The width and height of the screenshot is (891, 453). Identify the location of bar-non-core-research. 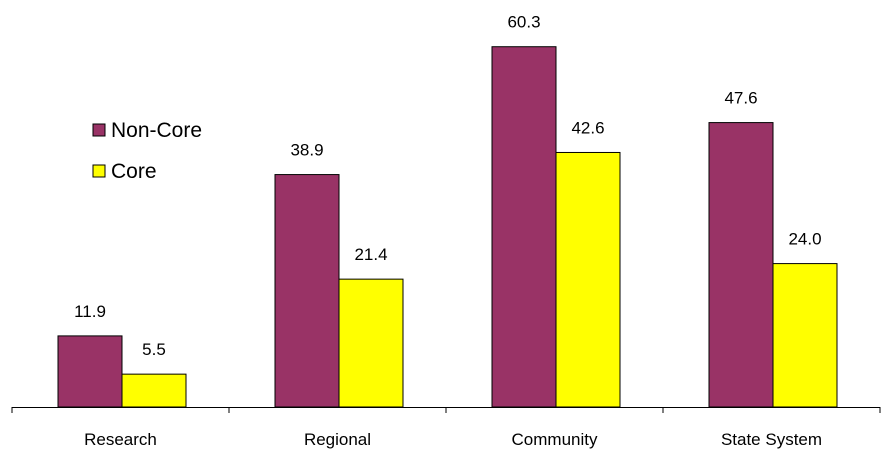
(90, 371).